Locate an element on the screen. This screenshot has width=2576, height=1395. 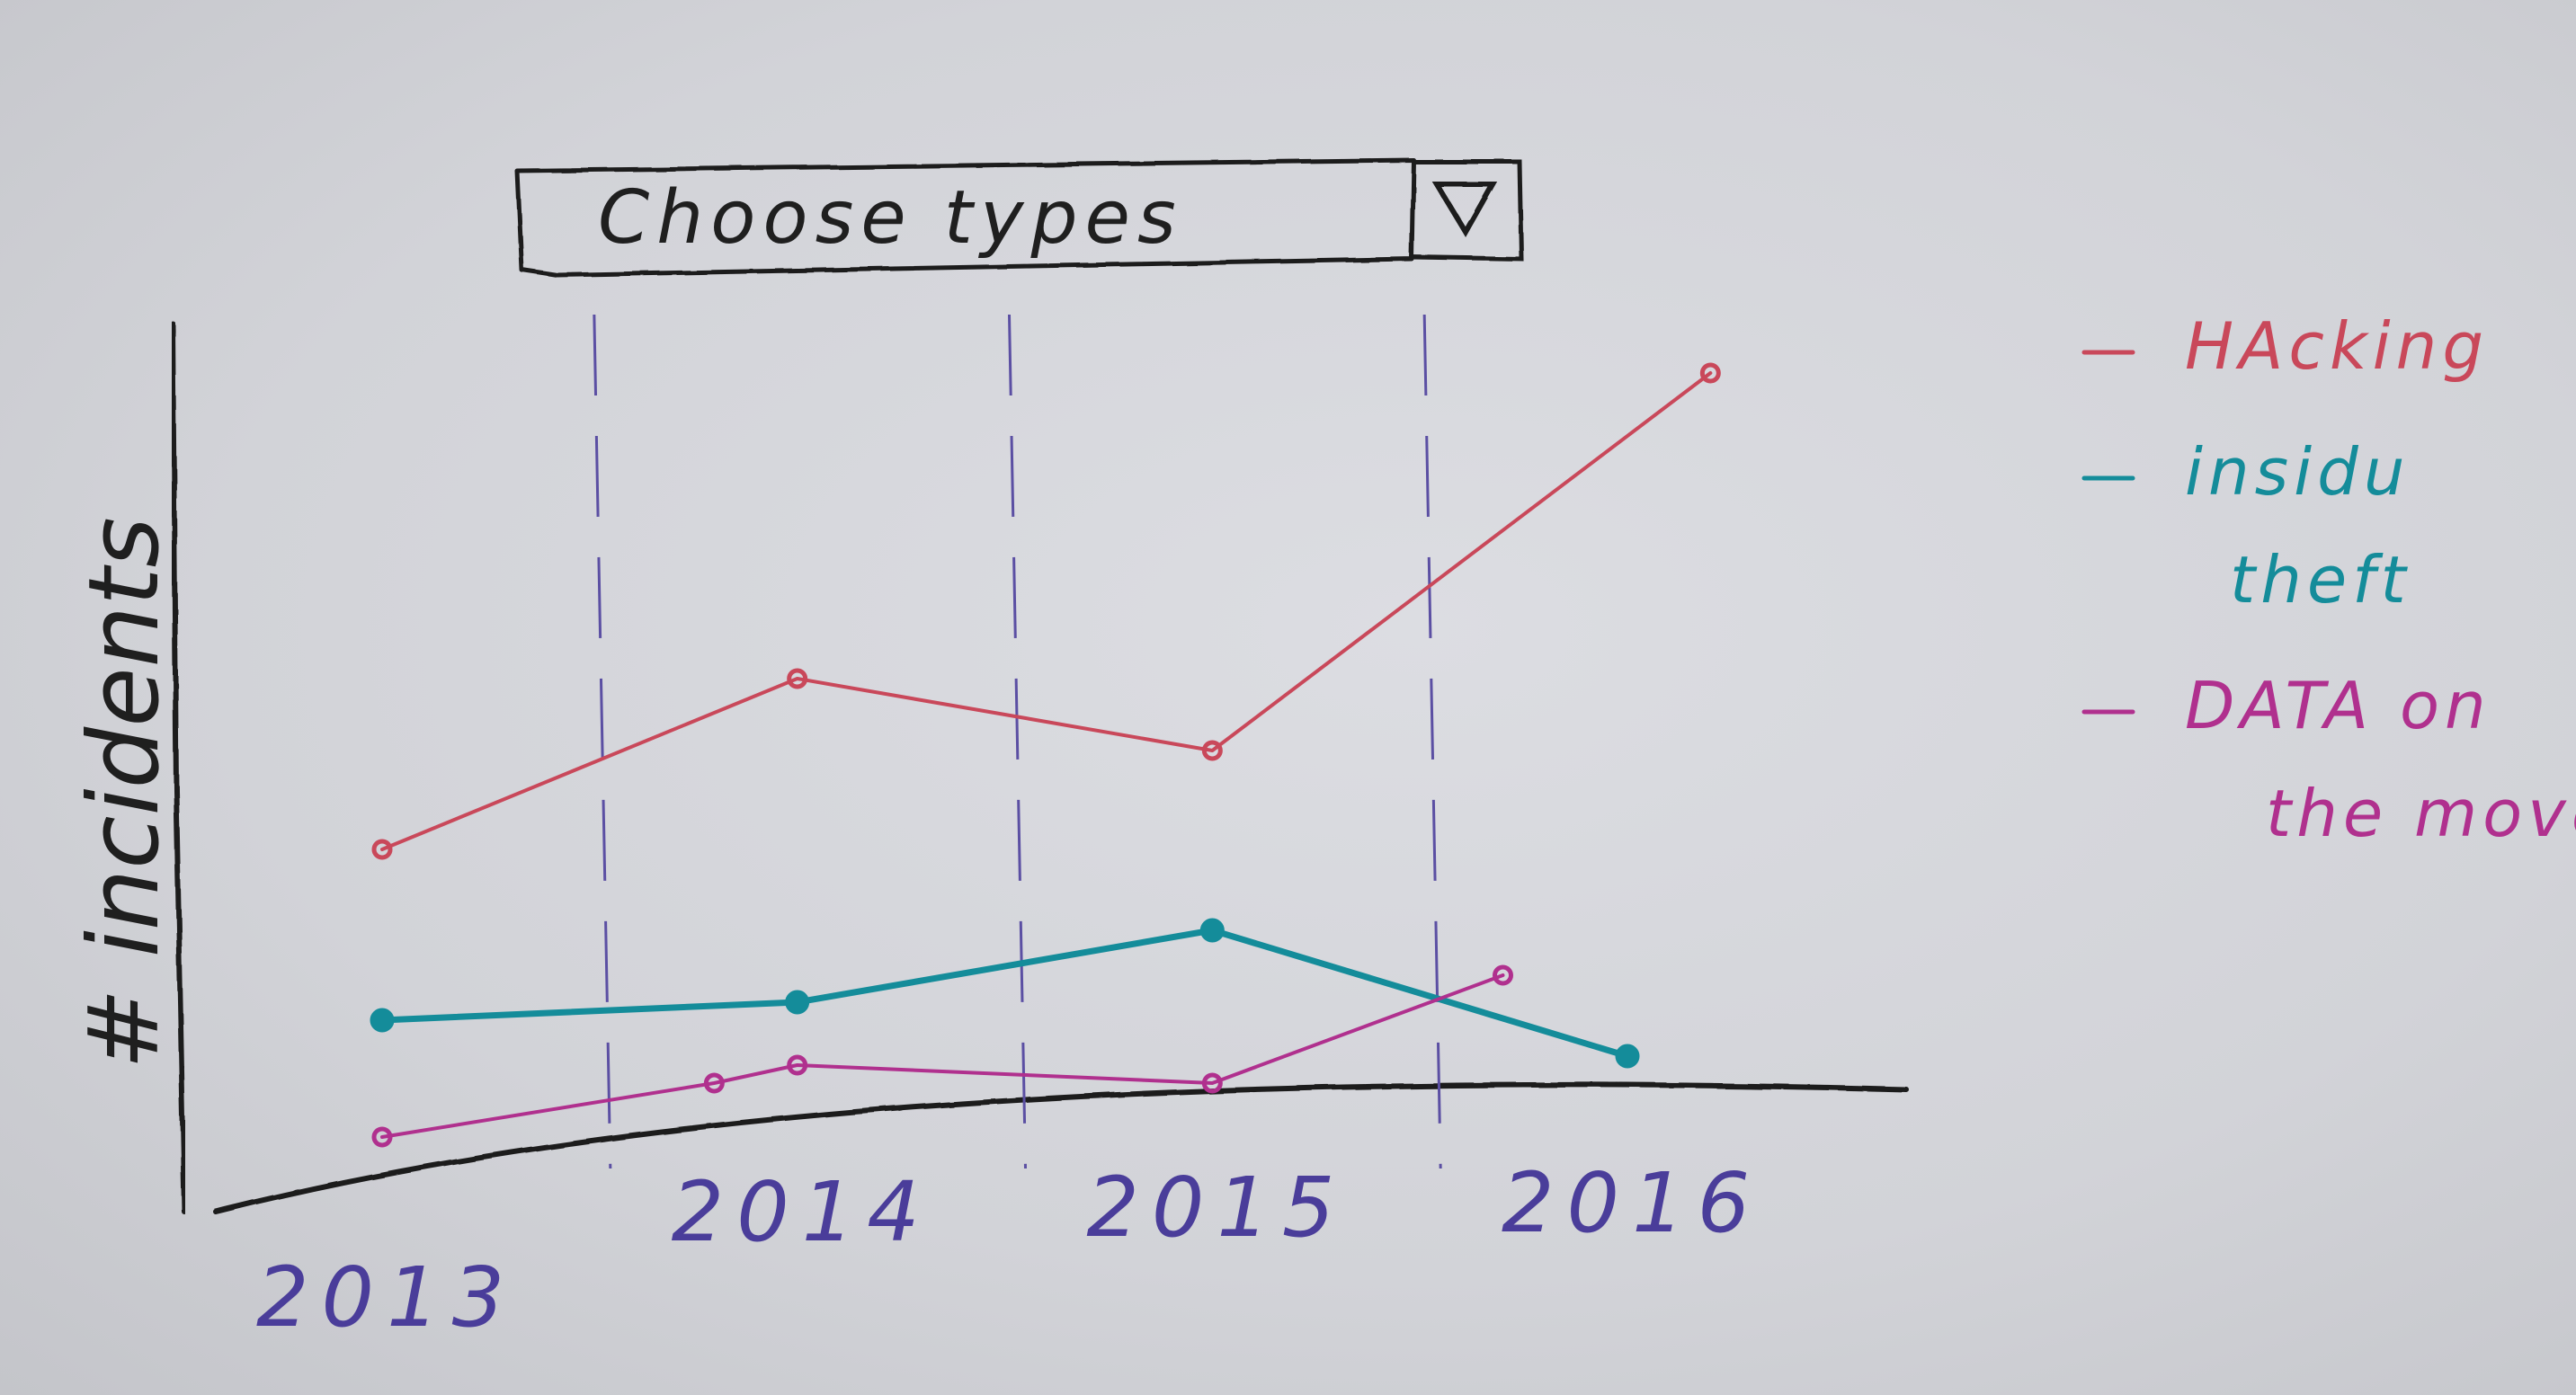
legend-label: the move is located at coordinates (2421, 813).